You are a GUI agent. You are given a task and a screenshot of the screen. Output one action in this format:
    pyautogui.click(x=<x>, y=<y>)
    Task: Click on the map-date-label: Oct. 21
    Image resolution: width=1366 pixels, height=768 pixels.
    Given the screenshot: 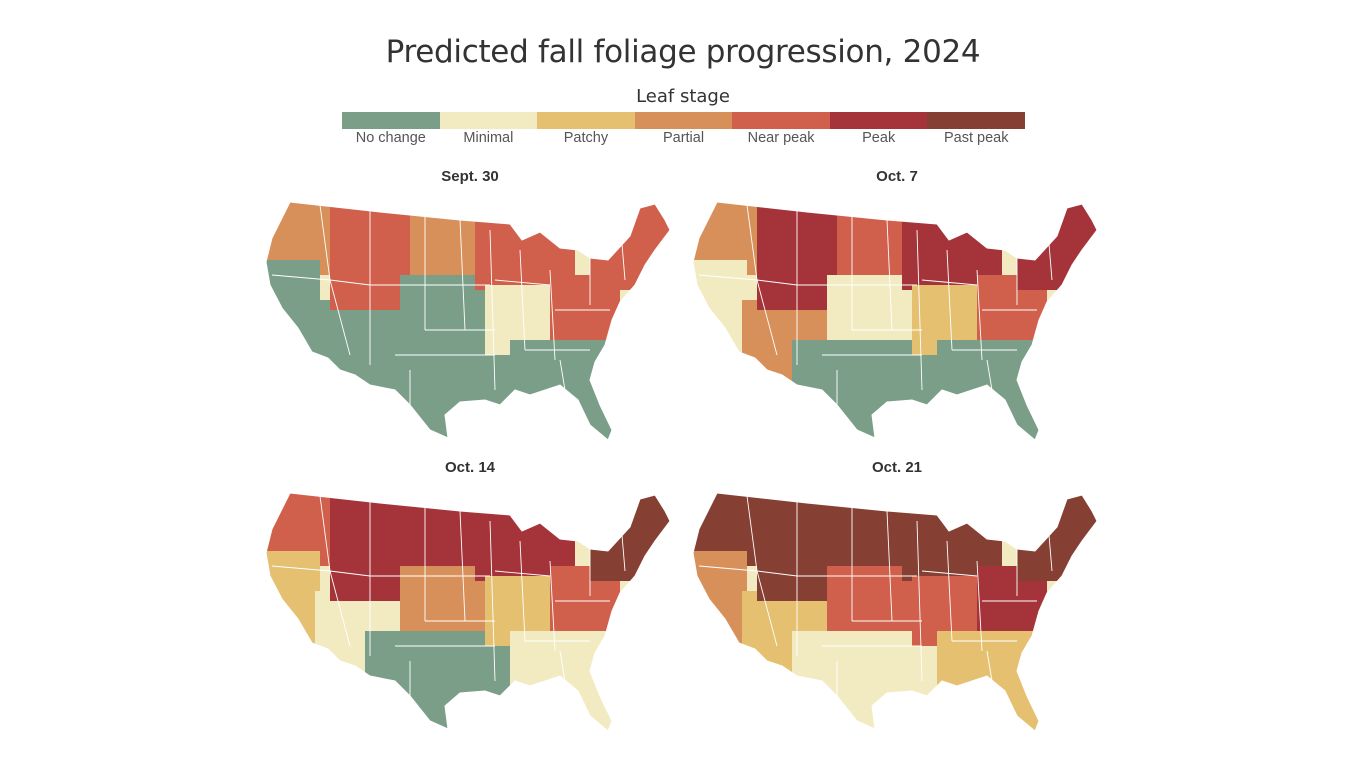 What is the action you would take?
    pyautogui.click(x=897, y=467)
    